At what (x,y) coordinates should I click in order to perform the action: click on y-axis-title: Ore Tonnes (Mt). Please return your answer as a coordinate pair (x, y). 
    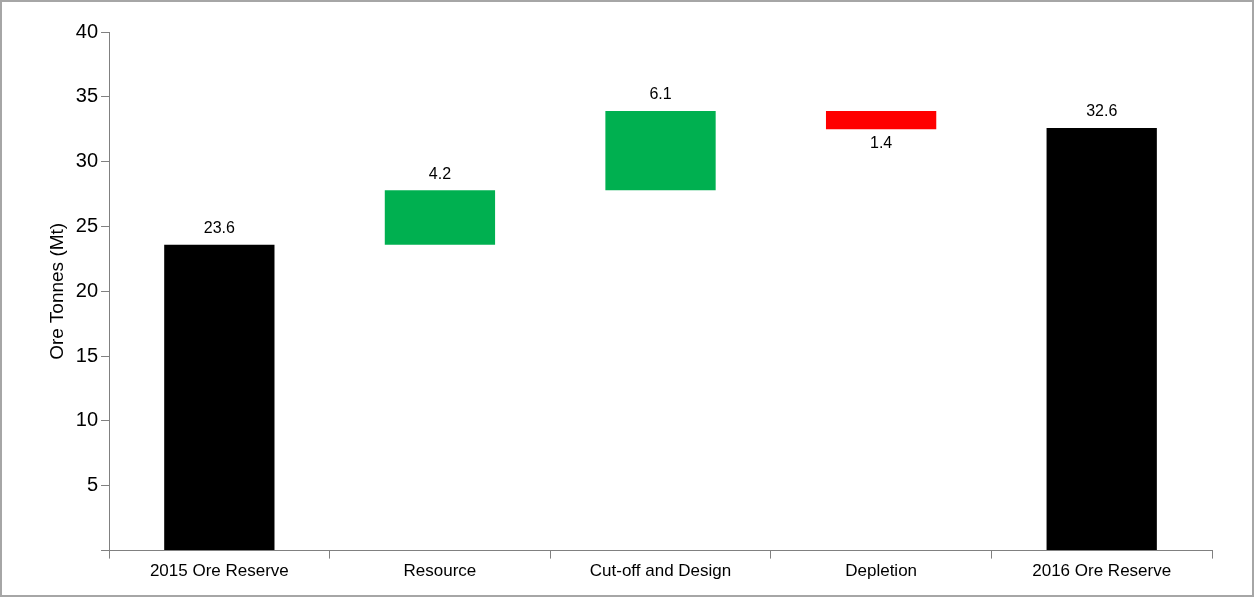
    Looking at the image, I should click on (56, 291).